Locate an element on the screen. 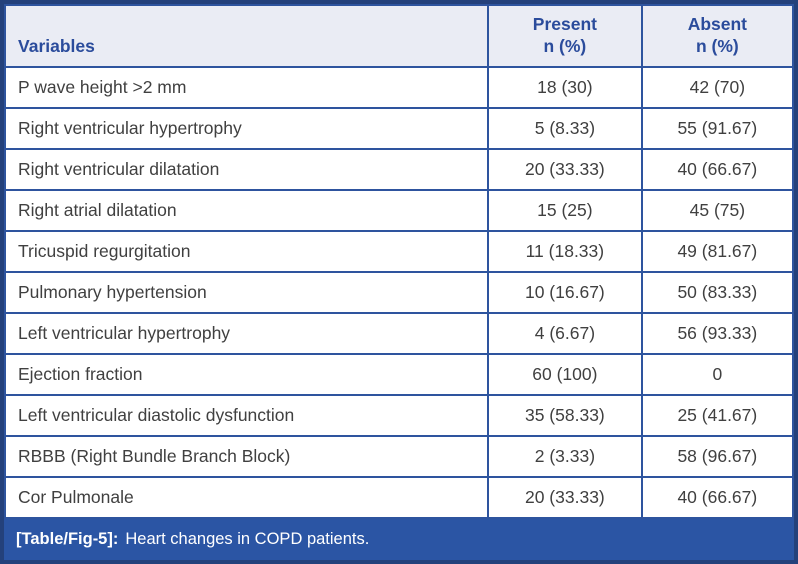 The width and height of the screenshot is (798, 564). col-header-present-label: Present is located at coordinates (564, 24).